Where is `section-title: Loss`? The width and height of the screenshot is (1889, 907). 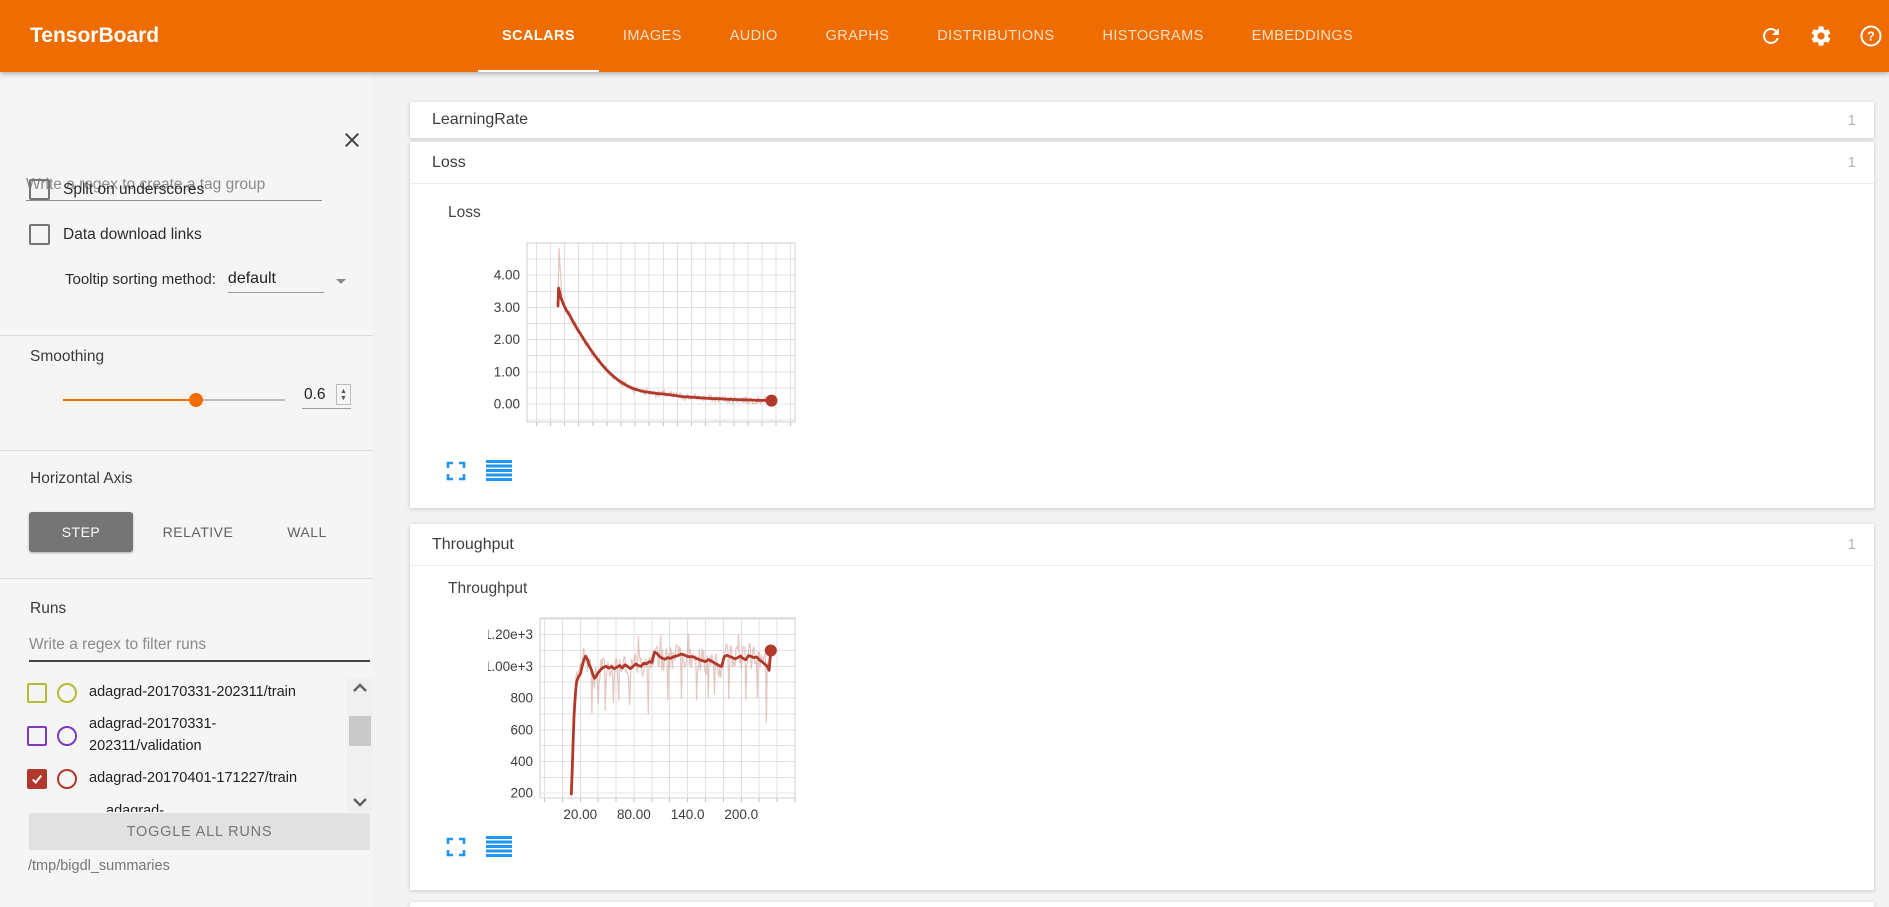
section-title: Loss is located at coordinates (449, 162).